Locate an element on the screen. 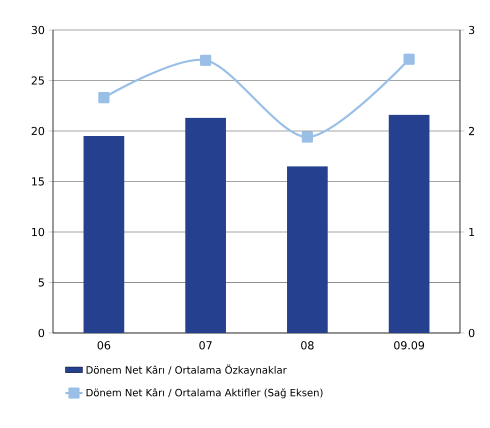 The height and width of the screenshot is (428, 490). x-tick-label: 06 is located at coordinates (104, 345).